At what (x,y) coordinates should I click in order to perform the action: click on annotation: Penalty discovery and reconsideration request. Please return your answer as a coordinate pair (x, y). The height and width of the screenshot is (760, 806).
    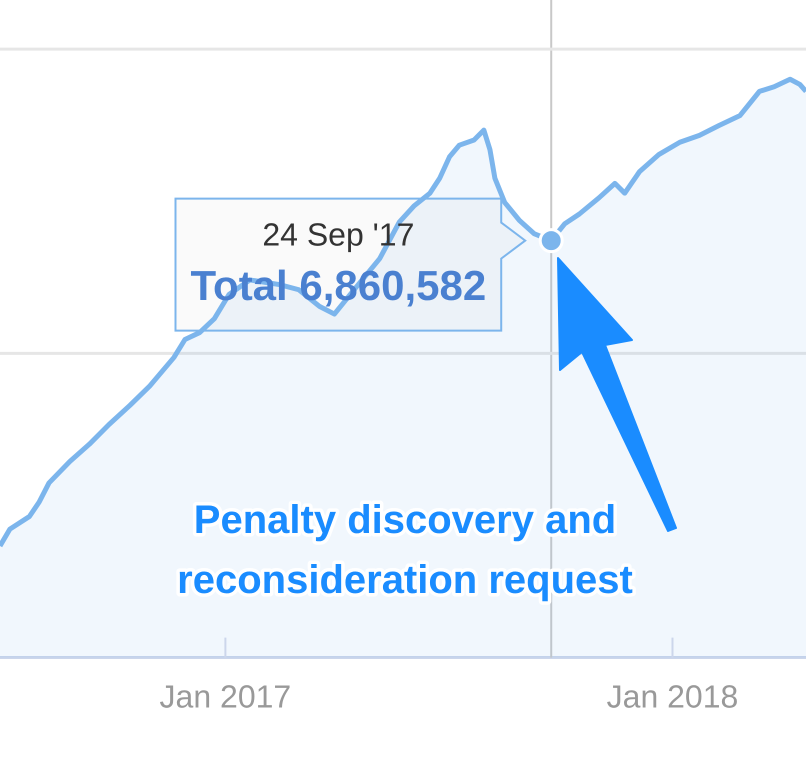
    Looking at the image, I should click on (405, 550).